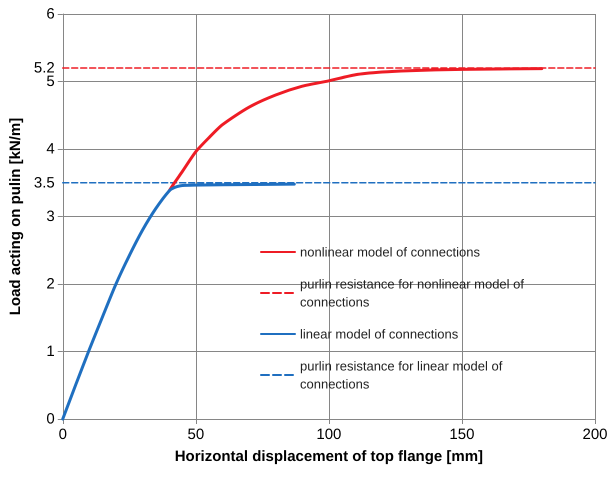  I want to click on legend-label: purlin resistance for nonlinear model of connections, so click(414, 293).